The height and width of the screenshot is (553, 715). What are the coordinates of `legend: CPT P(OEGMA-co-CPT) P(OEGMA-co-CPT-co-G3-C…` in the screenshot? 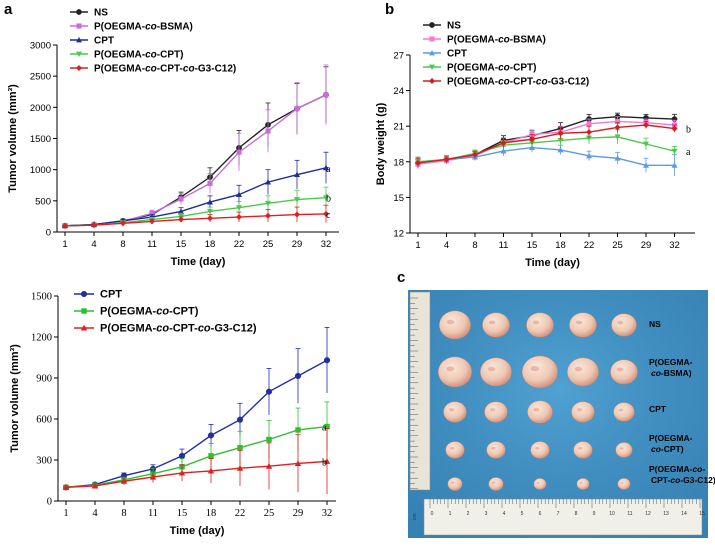 It's located at (165, 312).